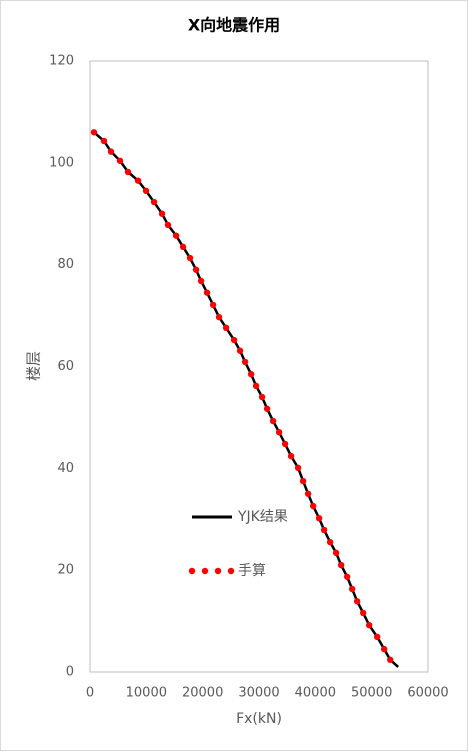 The height and width of the screenshot is (755, 468). What do you see at coordinates (371, 693) in the screenshot?
I see `x-tick-label: 50000` at bounding box center [371, 693].